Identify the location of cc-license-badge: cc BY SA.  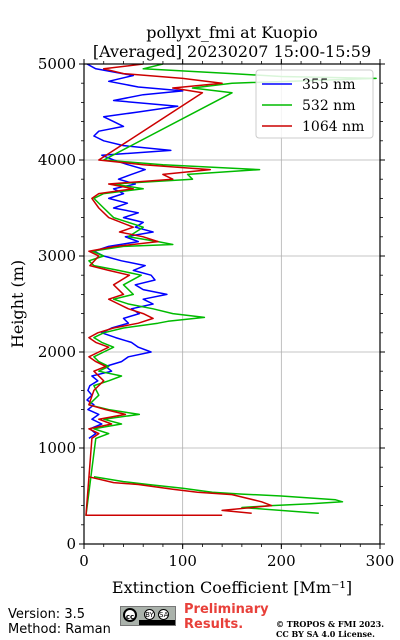
(148, 616).